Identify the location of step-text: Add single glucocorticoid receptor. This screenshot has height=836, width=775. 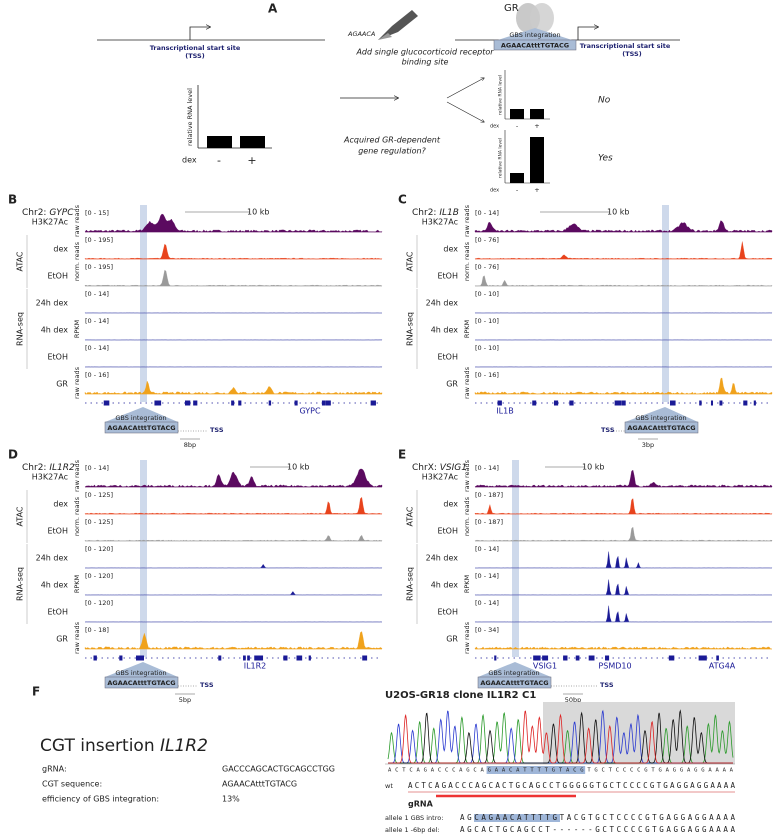
(424, 52).